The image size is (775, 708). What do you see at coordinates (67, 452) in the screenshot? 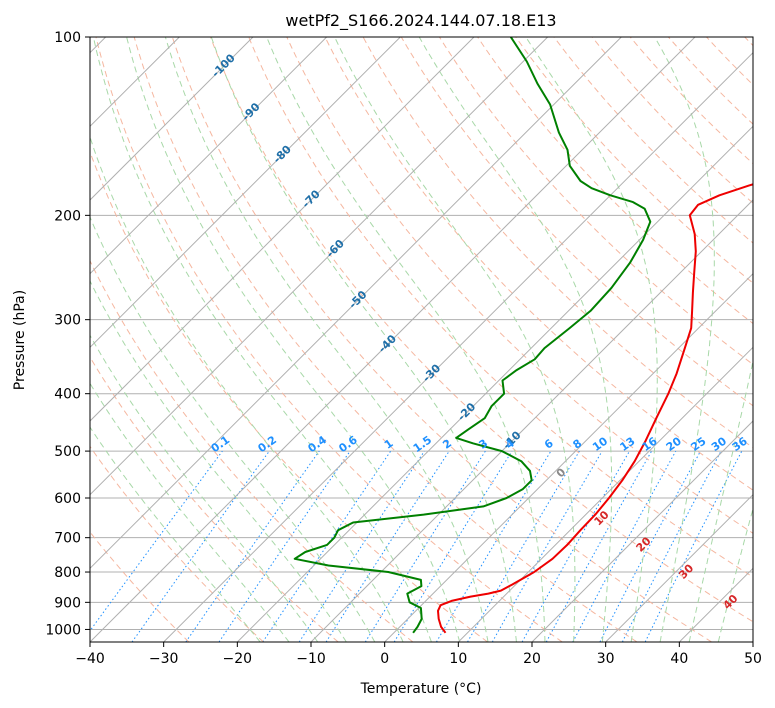
I see `y-tick-label: 500` at bounding box center [67, 452].